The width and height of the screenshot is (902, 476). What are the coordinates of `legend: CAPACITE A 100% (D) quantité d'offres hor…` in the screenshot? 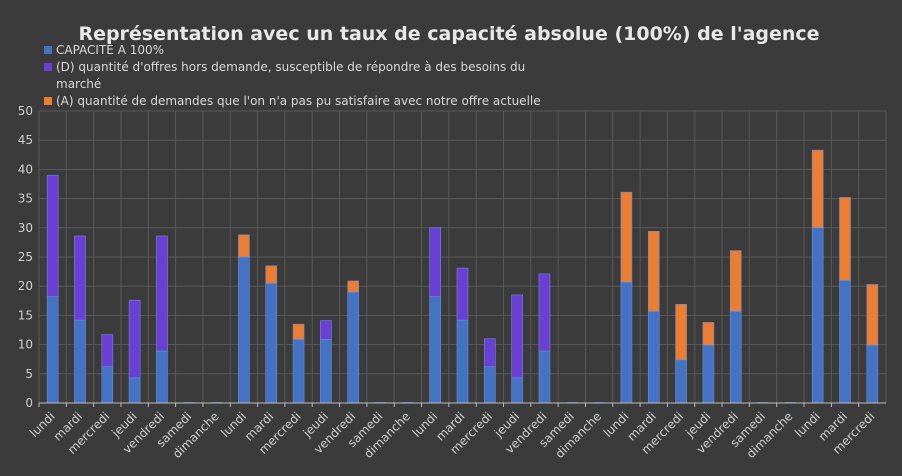 It's located at (292, 75).